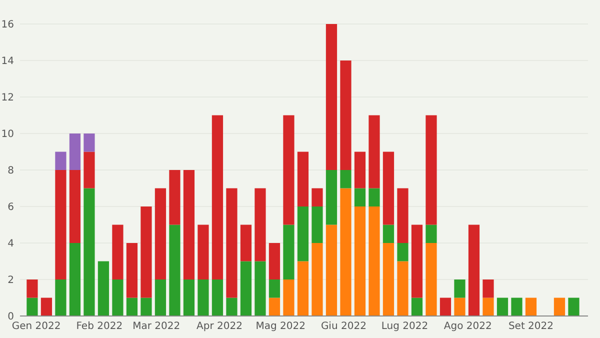 The image size is (600, 338). Describe the element at coordinates (11, 207) in the screenshot. I see `y-tick-label: 6` at that location.